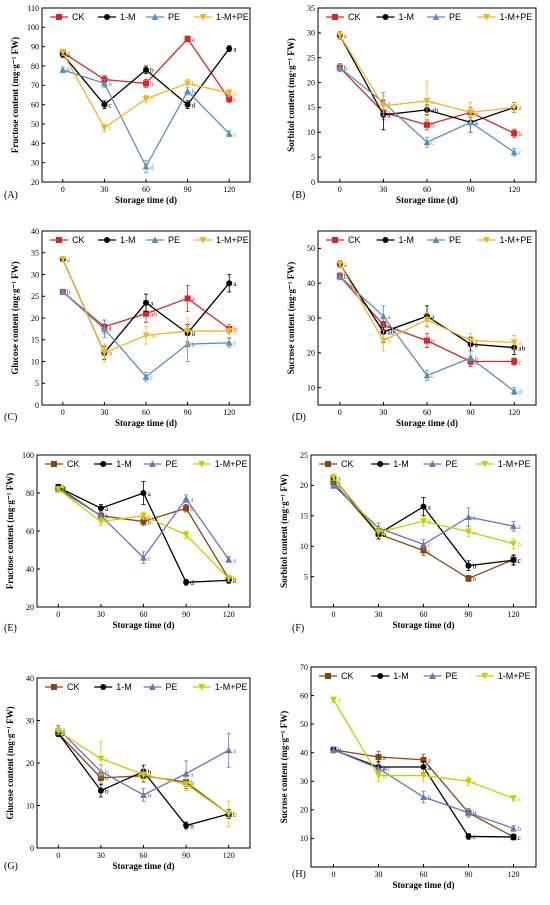 This screenshot has height=905, width=550. What do you see at coordinates (35, 85) in the screenshot?
I see `y-tick-label: 70` at bounding box center [35, 85].